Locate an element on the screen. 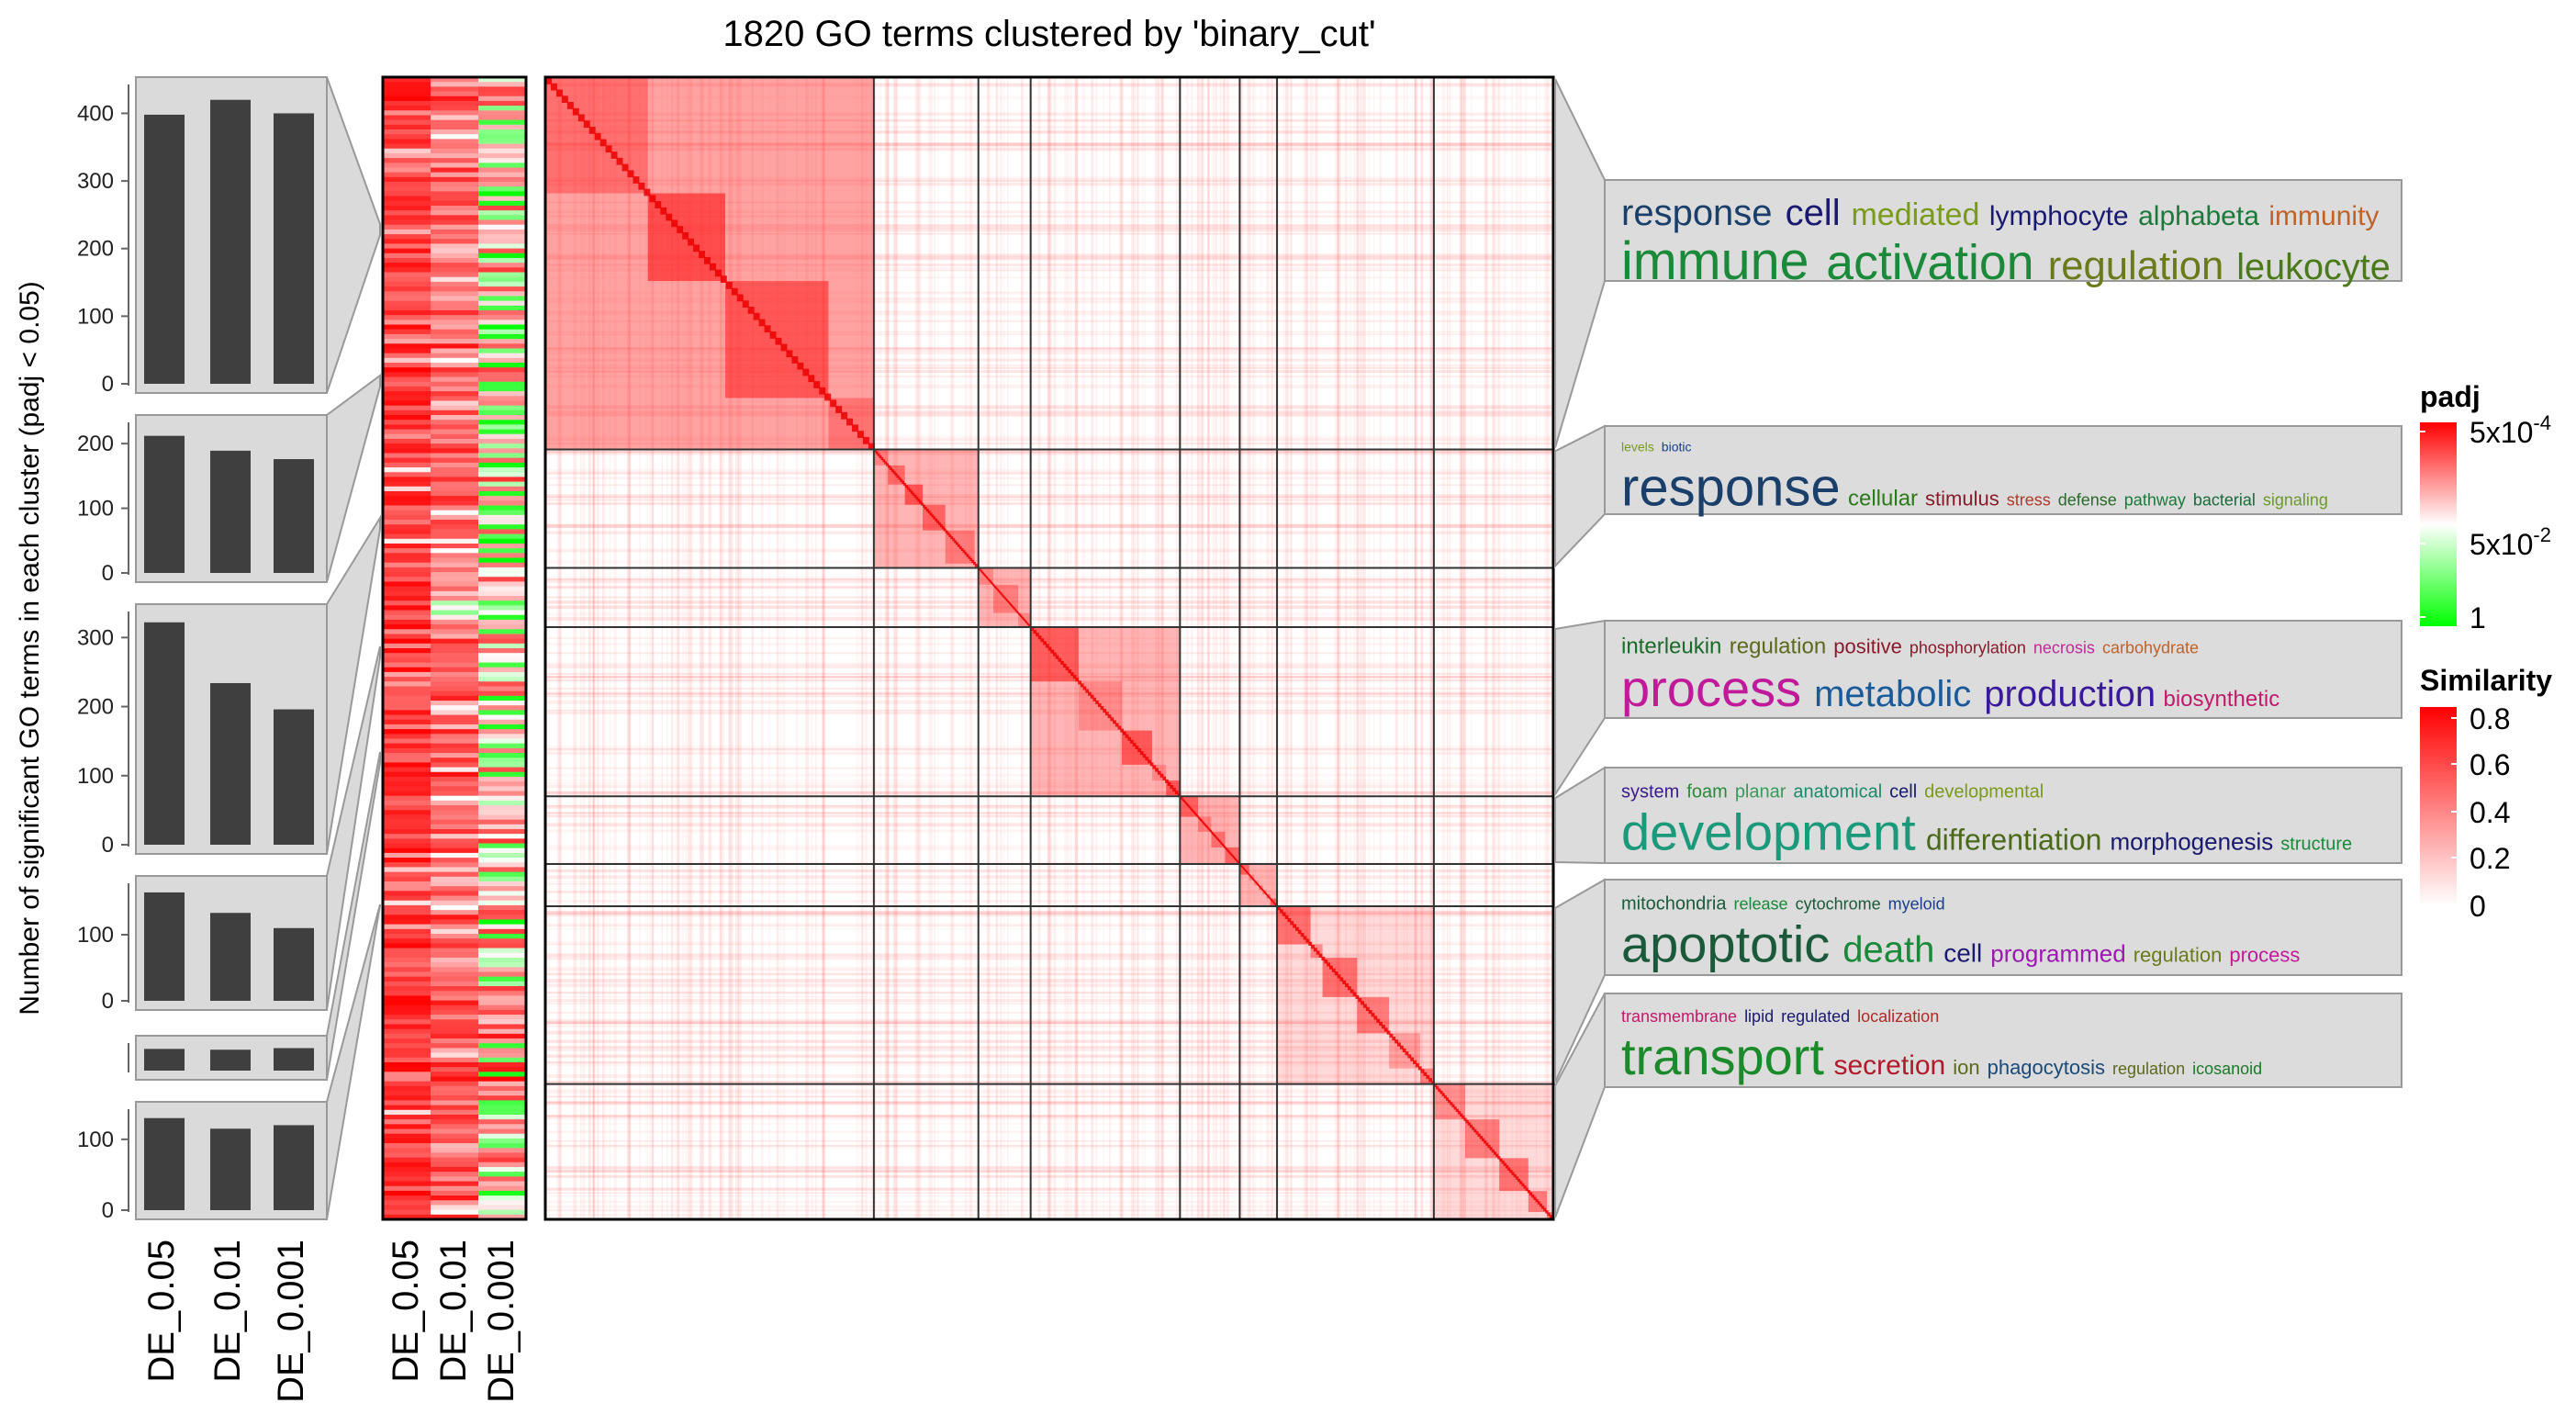  y-tick-label: 0 is located at coordinates (108, 573).